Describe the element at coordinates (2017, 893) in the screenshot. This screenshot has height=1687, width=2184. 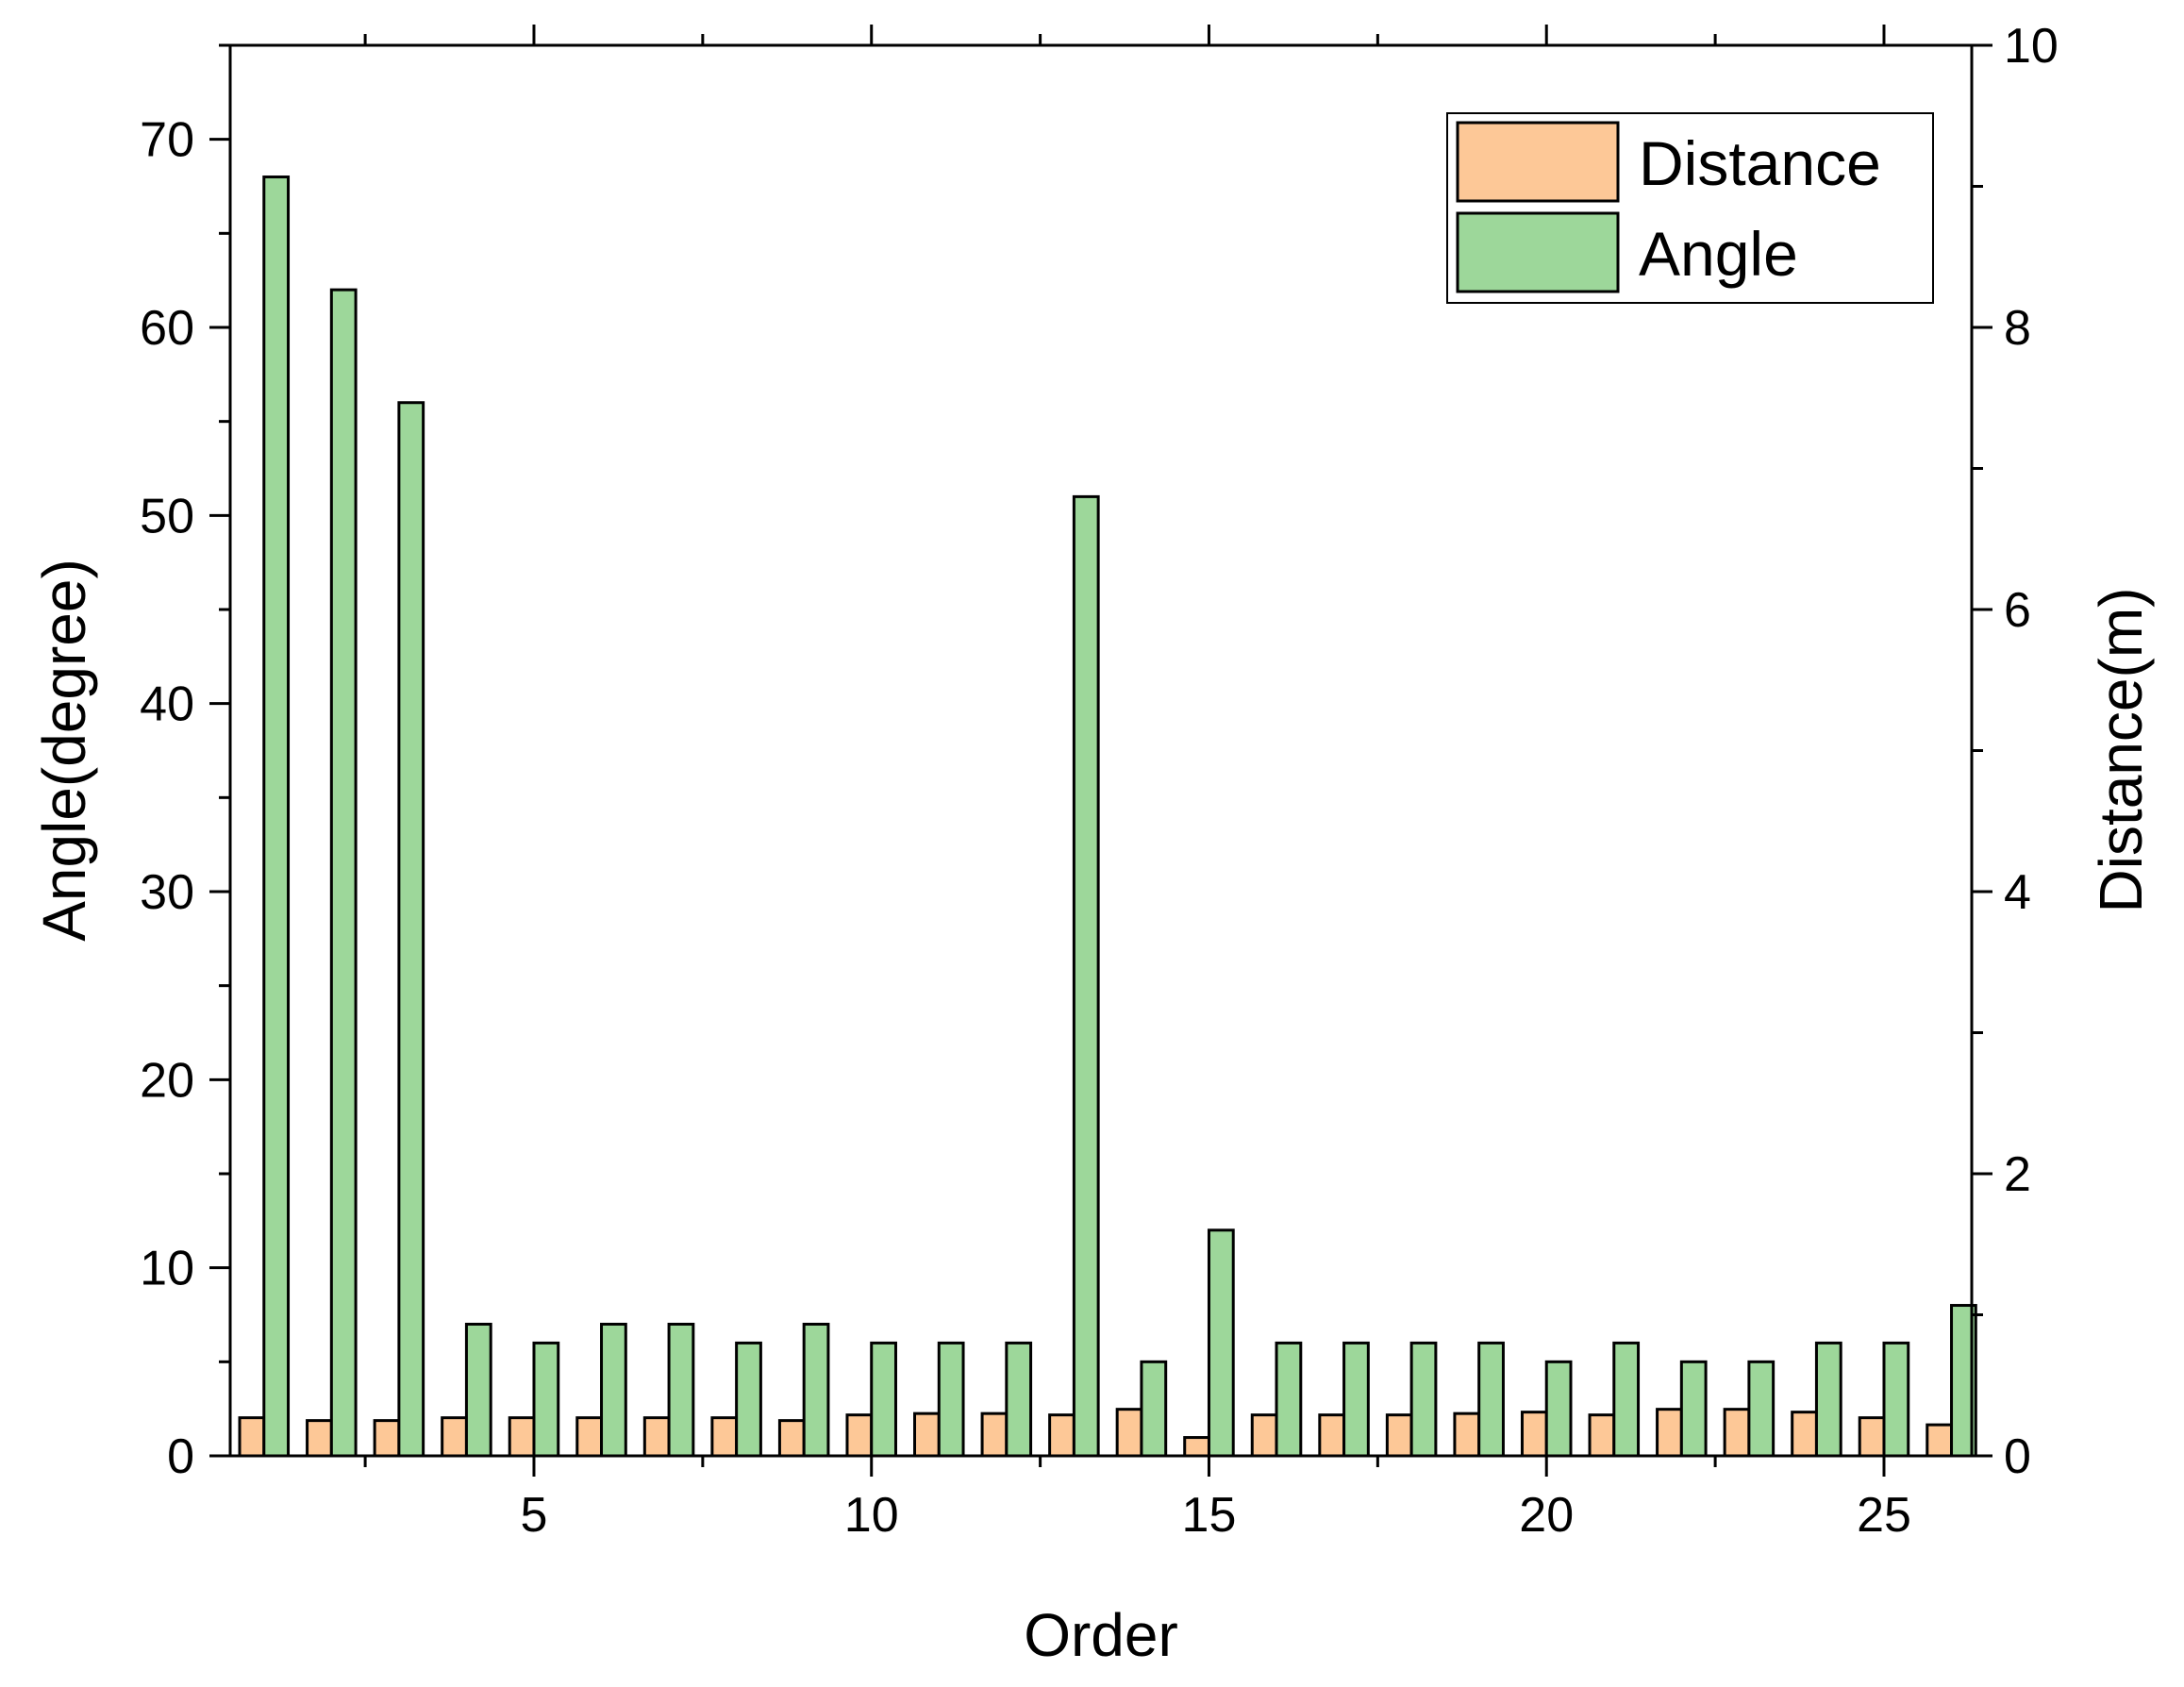
I see `right-tick-label: 4` at that location.